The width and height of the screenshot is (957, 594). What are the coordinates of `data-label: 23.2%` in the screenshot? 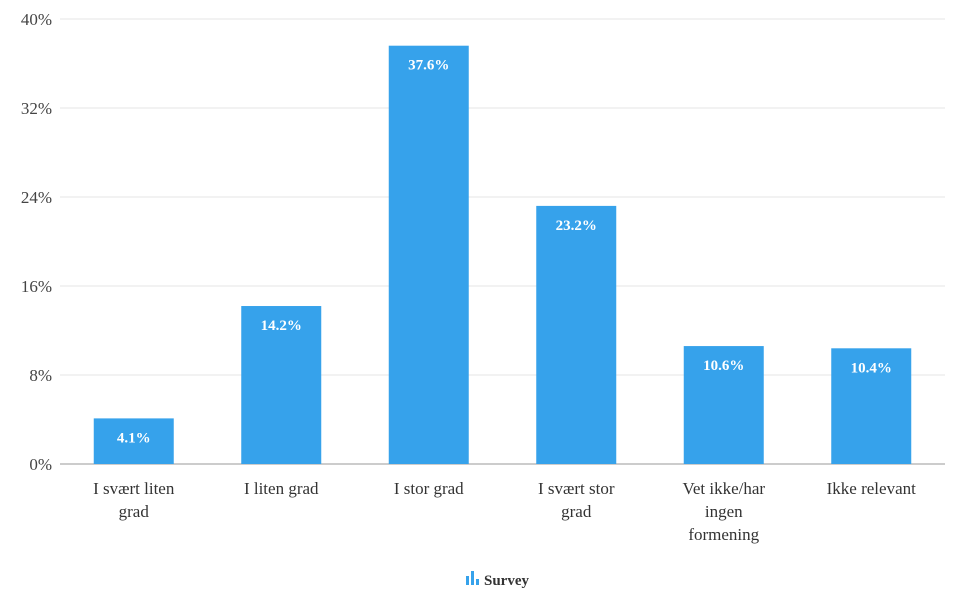 It's located at (576, 226).